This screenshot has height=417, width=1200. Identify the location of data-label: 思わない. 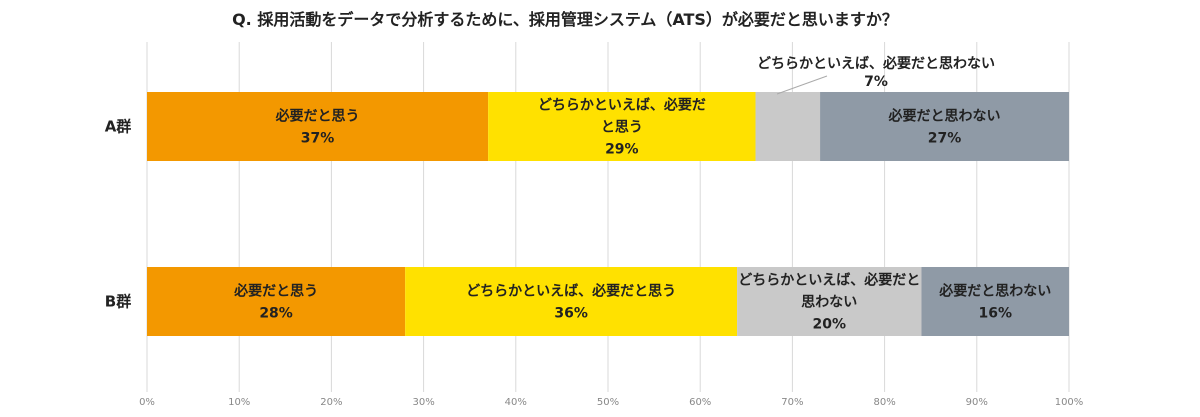
(829, 303).